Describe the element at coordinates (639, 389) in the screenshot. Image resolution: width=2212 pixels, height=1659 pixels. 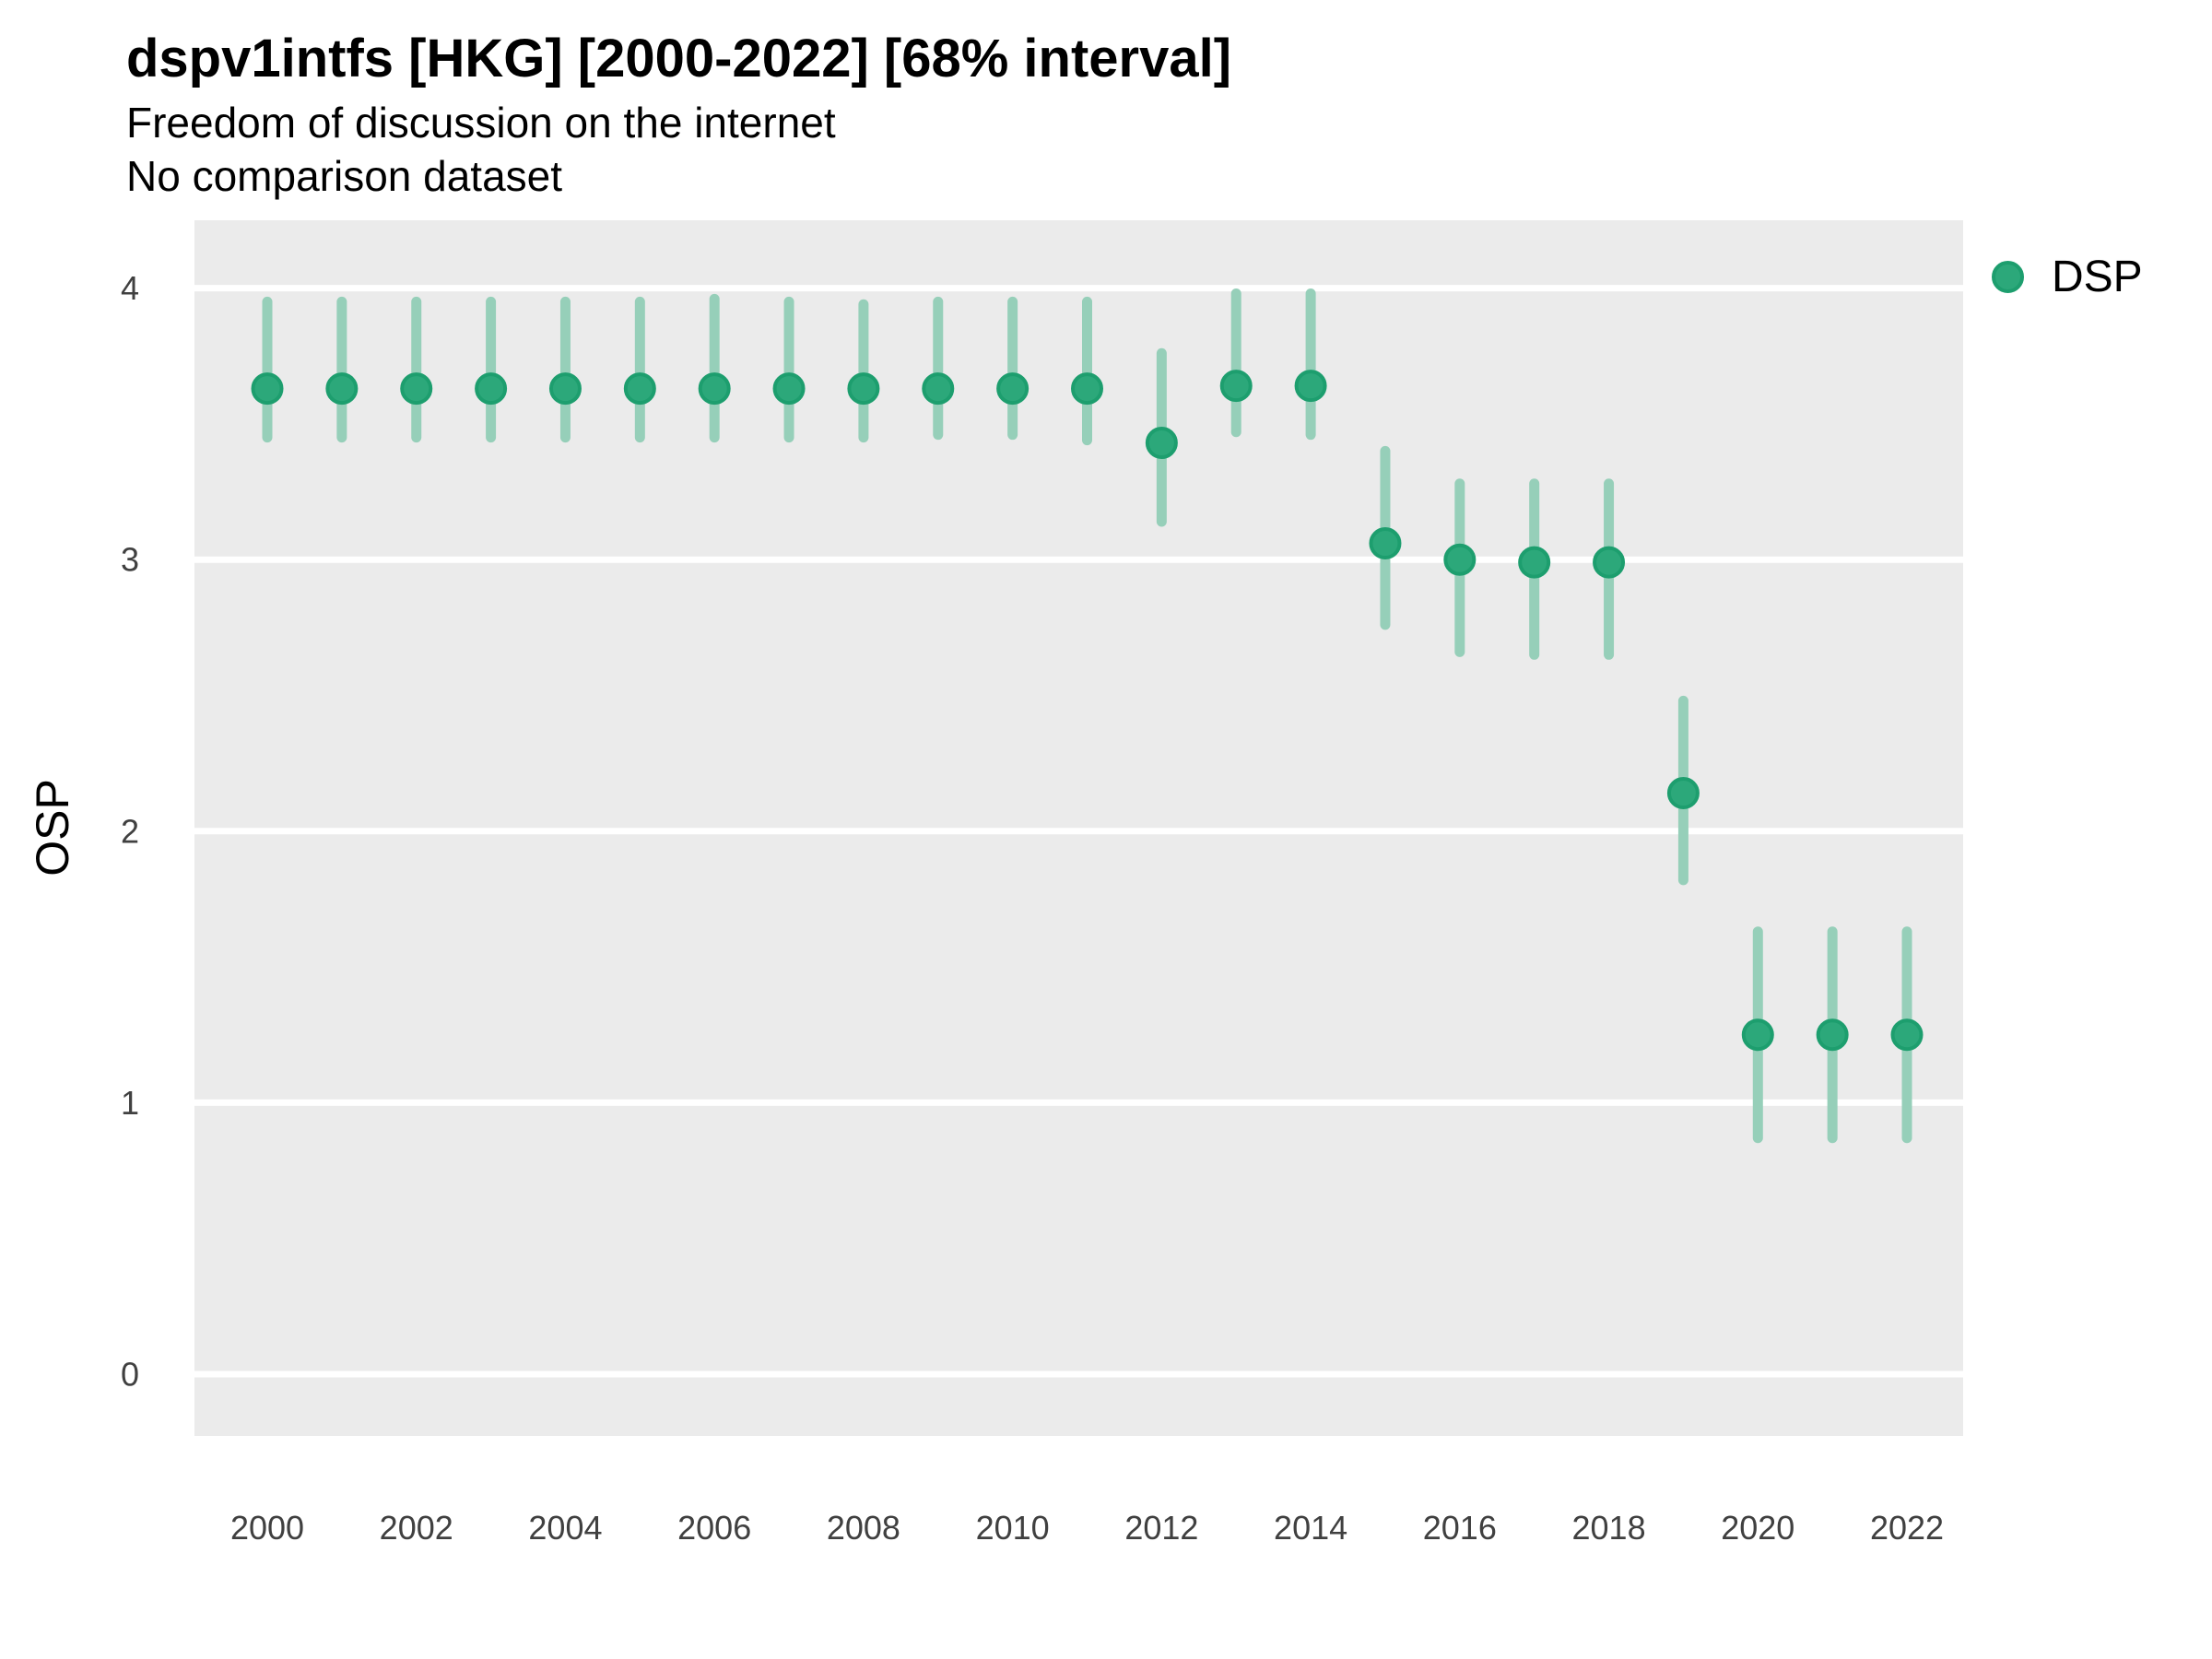
I see `point-2005` at that location.